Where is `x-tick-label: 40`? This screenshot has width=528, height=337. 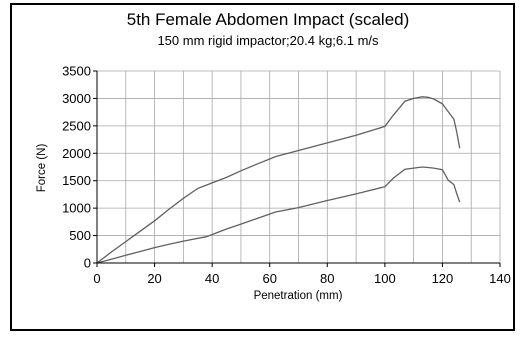 x-tick-label: 40 is located at coordinates (212, 278).